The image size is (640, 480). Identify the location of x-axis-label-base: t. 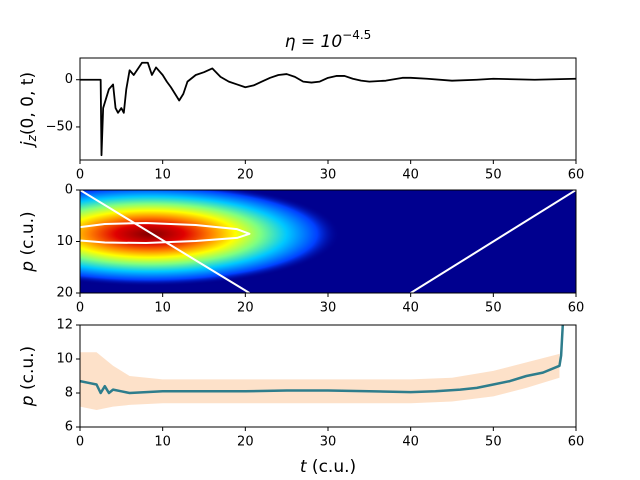
(304, 467).